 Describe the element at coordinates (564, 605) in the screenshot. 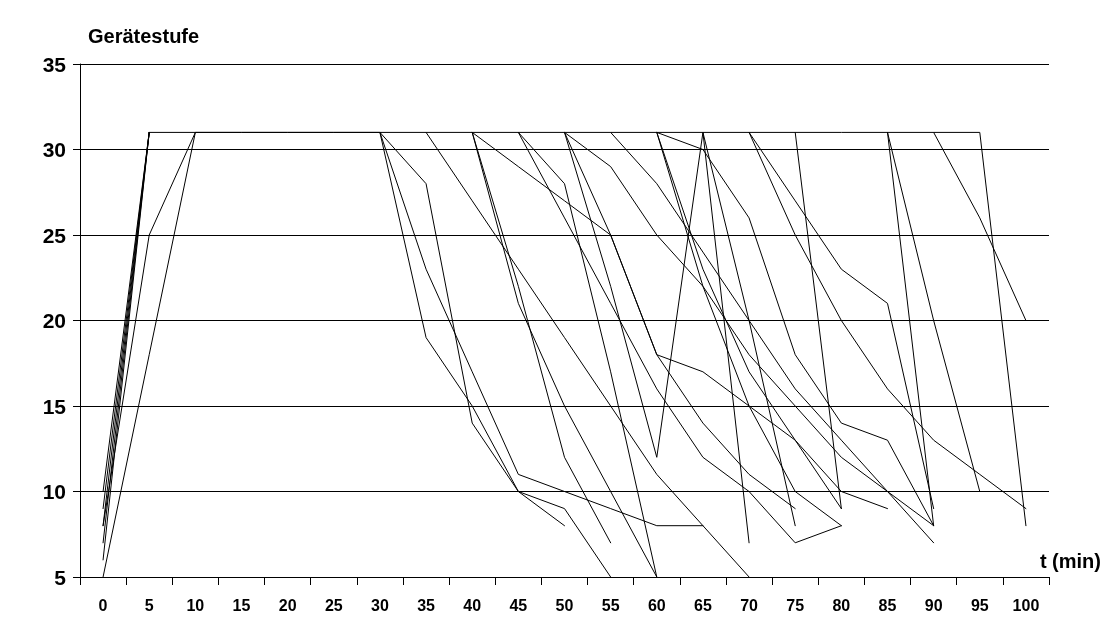

I see `x-tick-label: 50` at that location.